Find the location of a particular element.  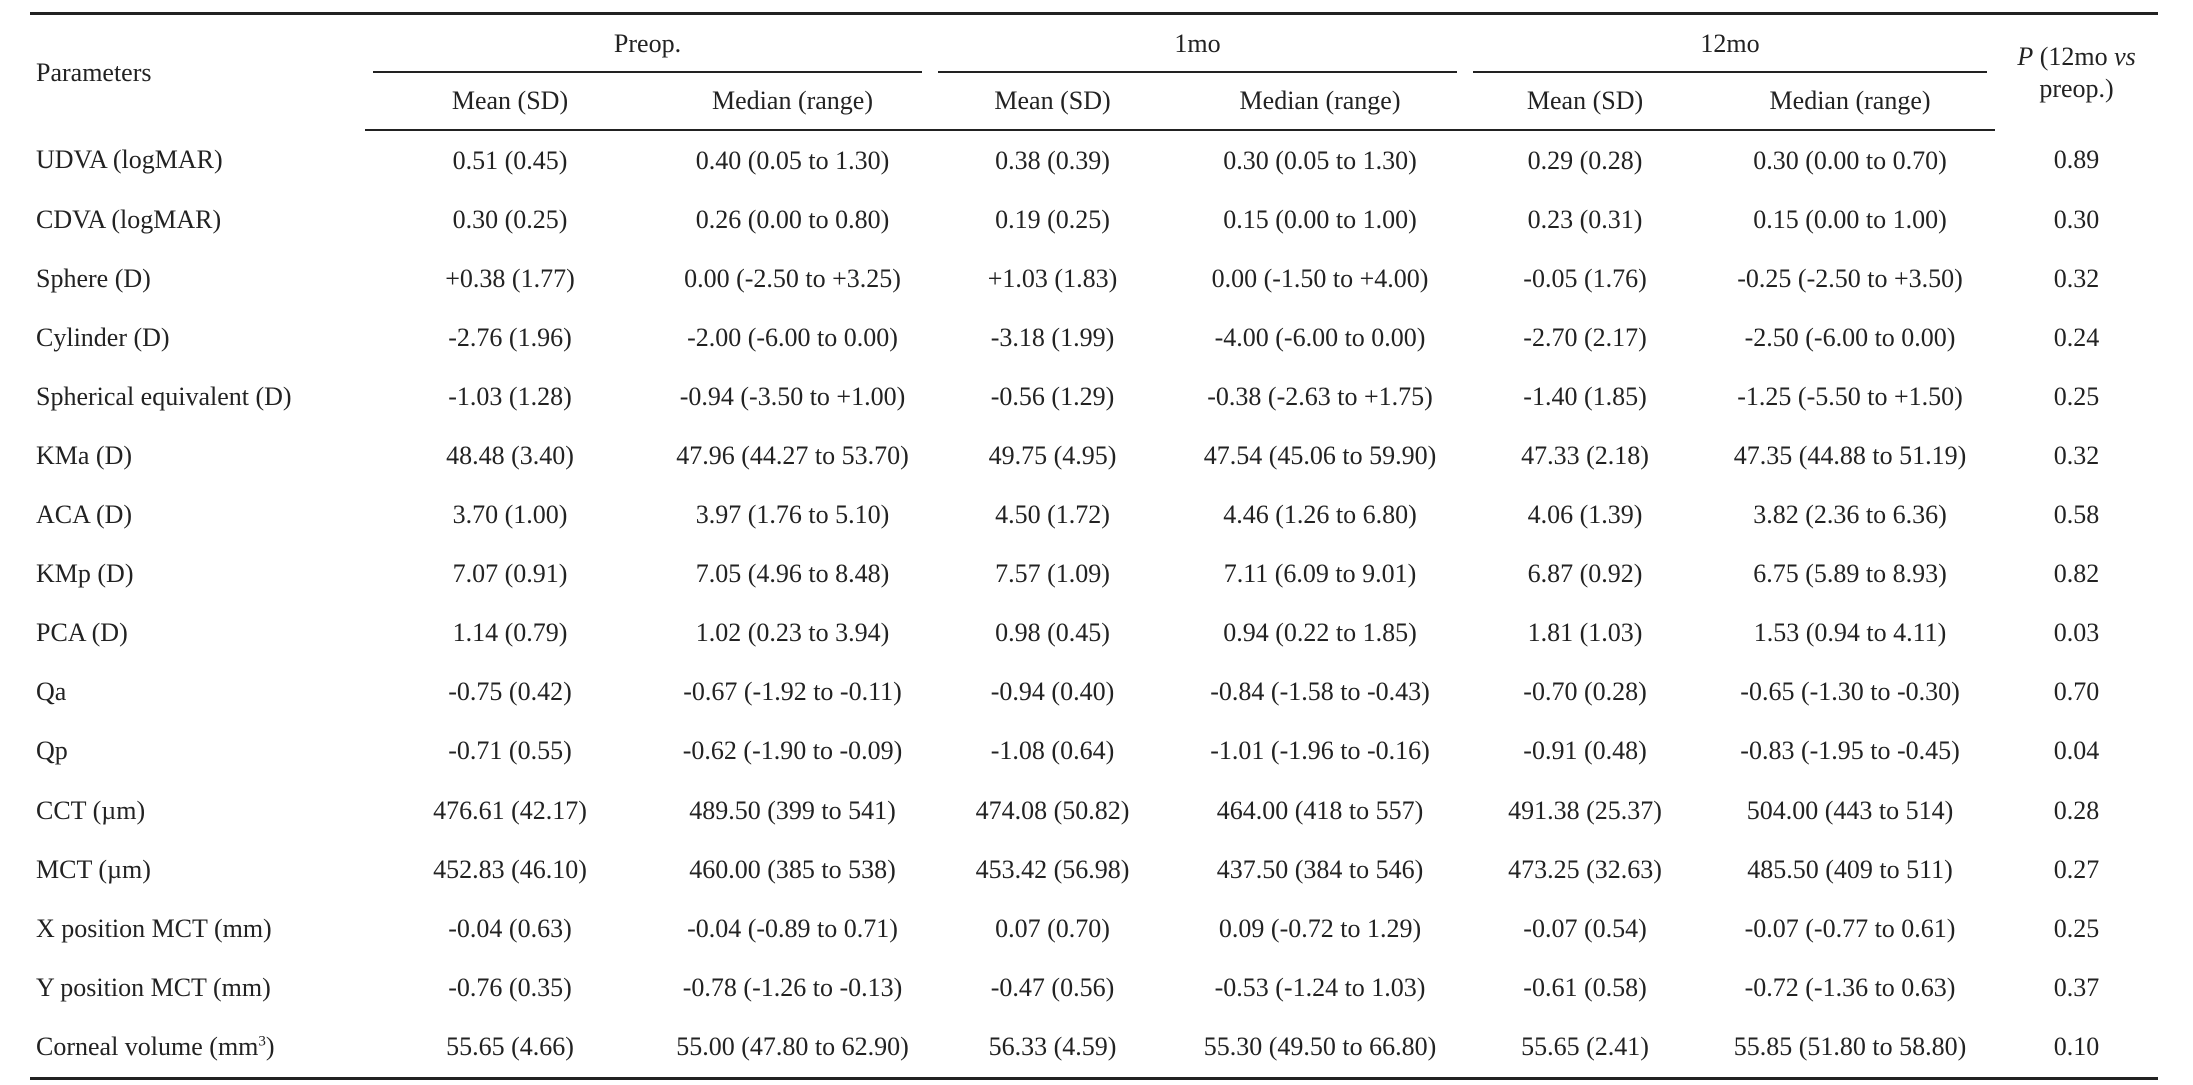

cell-preop-median: 55.00 (47.80 to 62.90) is located at coordinates (793, 1048).